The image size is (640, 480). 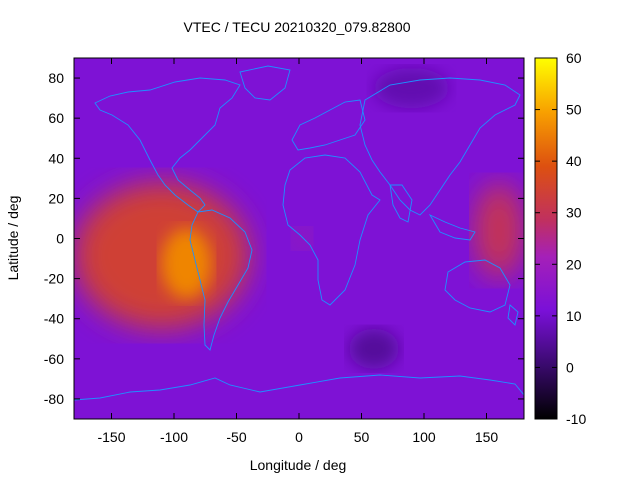 What do you see at coordinates (56, 198) in the screenshot?
I see `y-tick-label: 20` at bounding box center [56, 198].